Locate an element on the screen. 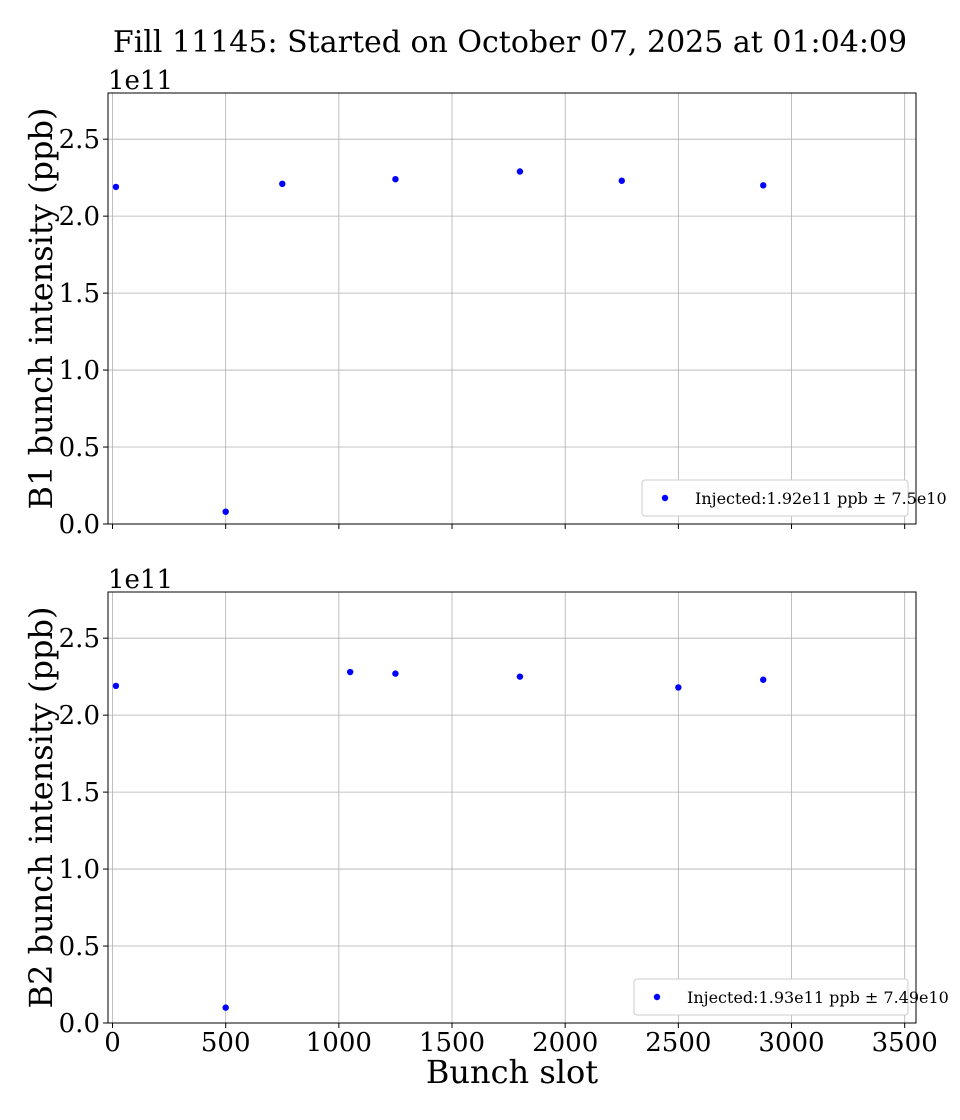 The image size is (960, 1120). x-tick-label: 3000 is located at coordinates (791, 1043).